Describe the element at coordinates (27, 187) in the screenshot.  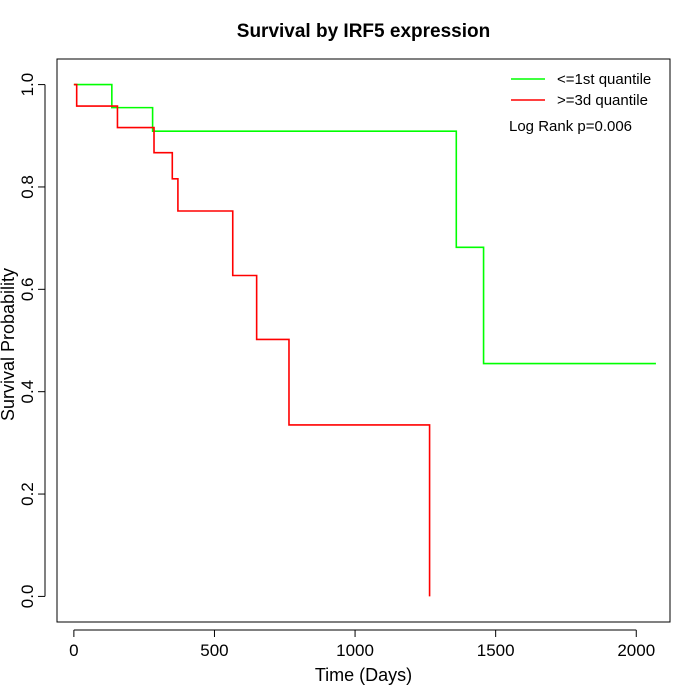
I see `y-tick-label: 0.8` at that location.